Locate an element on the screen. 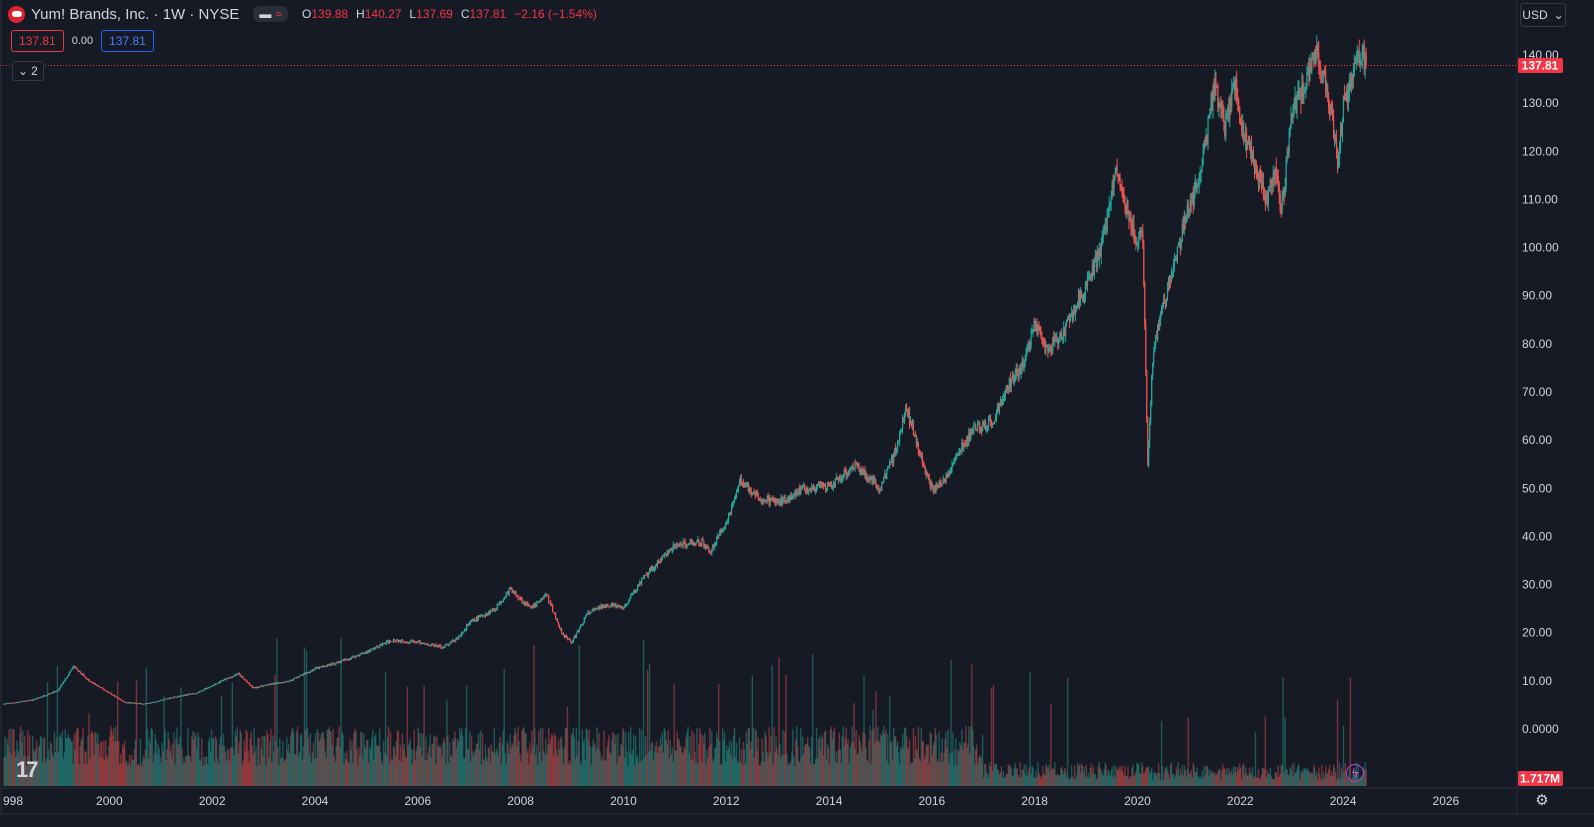 This screenshot has width=1594, height=827. symbol-title: Yum! Brands, Inc. · 1W · NYSE is located at coordinates (135, 14).